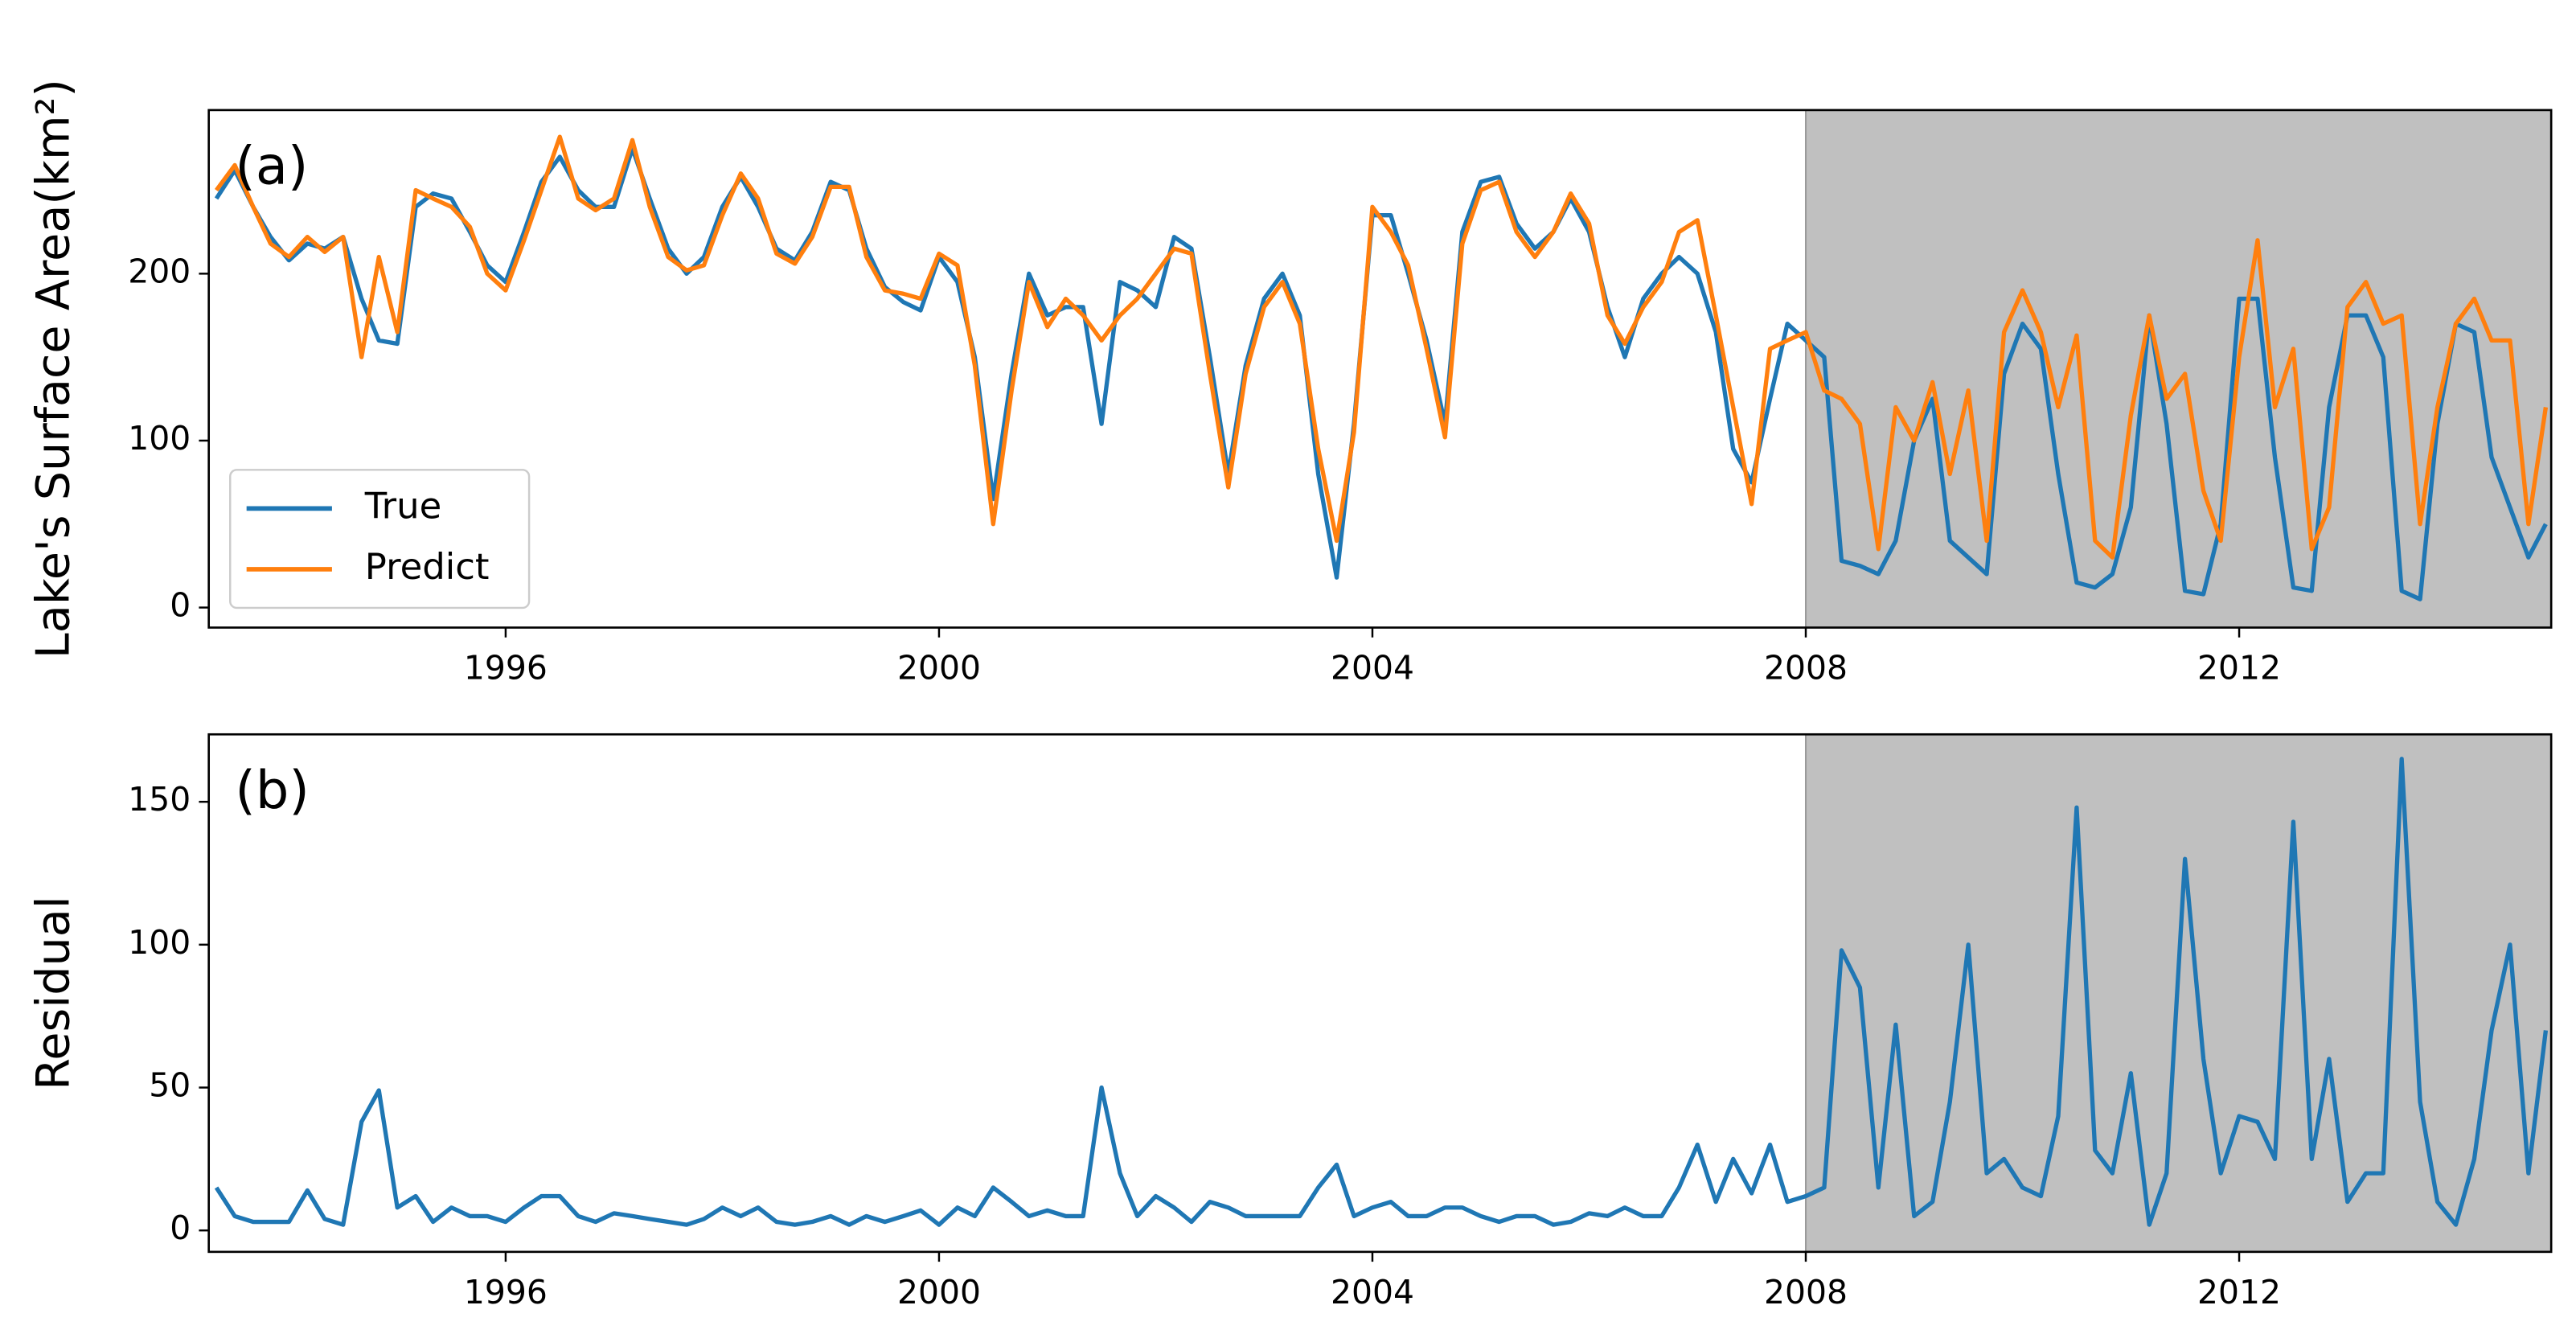 This screenshot has height=1334, width=2576. I want to click on y-tick-label: 150, so click(159, 799).